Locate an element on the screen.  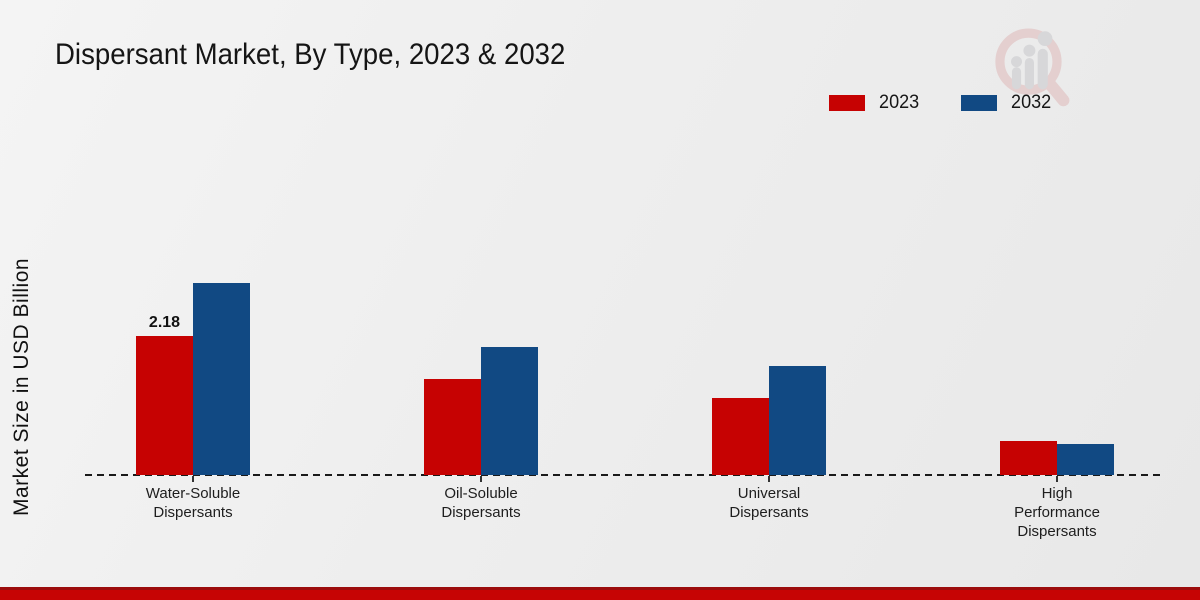
legend: 2023 2032 is located at coordinates (940, 103).